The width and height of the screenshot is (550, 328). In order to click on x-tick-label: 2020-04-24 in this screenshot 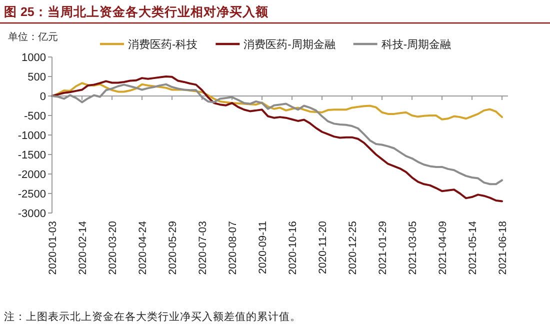, I will do `click(143, 247)`.